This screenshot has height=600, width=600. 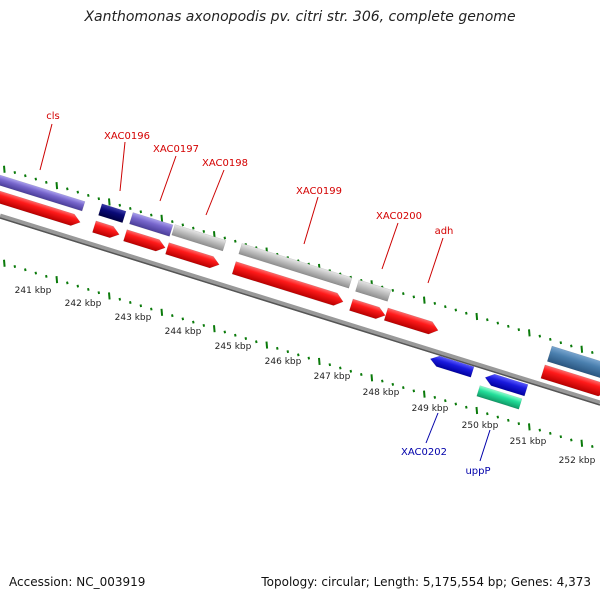 I want to click on gene-label-xac0197: XAC0197, so click(x=176, y=149).